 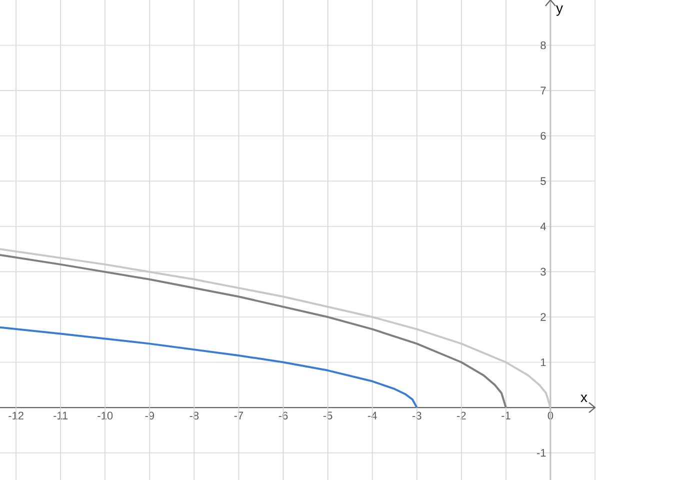 What do you see at coordinates (543, 317) in the screenshot?
I see `y-tick-label: 2` at bounding box center [543, 317].